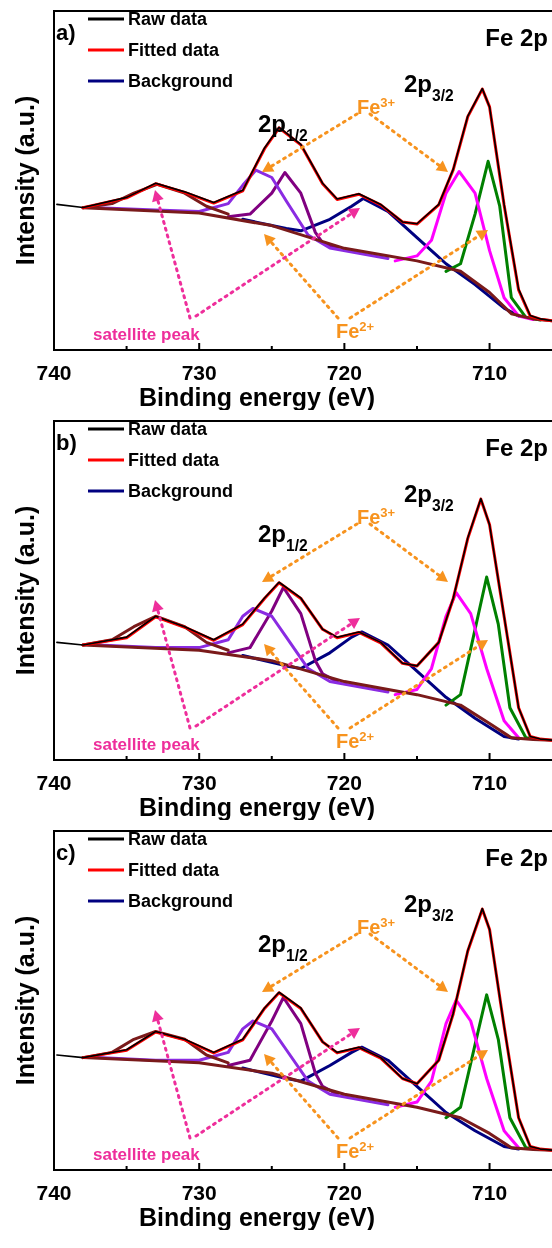 The height and width of the screenshot is (1248, 552). Describe the element at coordinates (66, 32) in the screenshot. I see `chart-title: a)` at that location.